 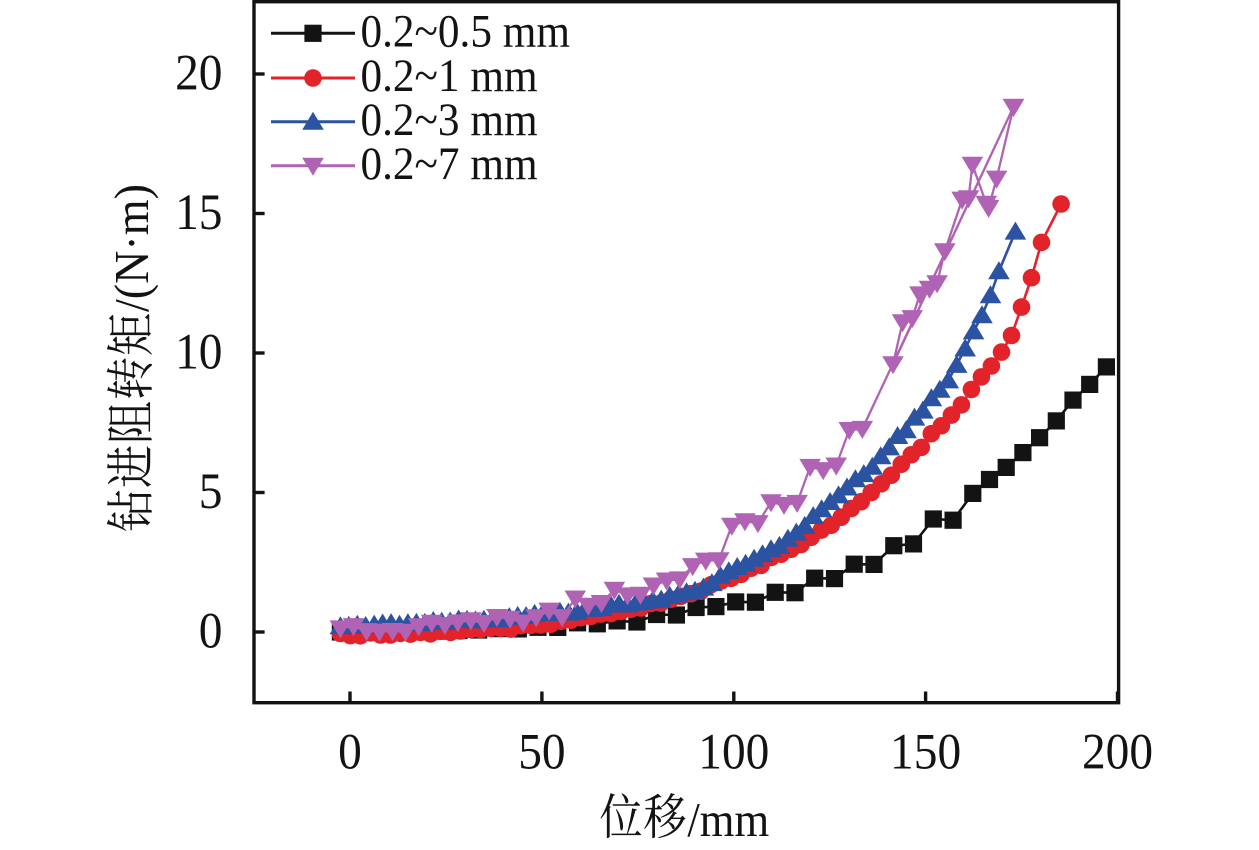 I want to click on svg-text: 0.2~0.5 mm, so click(x=465, y=31).